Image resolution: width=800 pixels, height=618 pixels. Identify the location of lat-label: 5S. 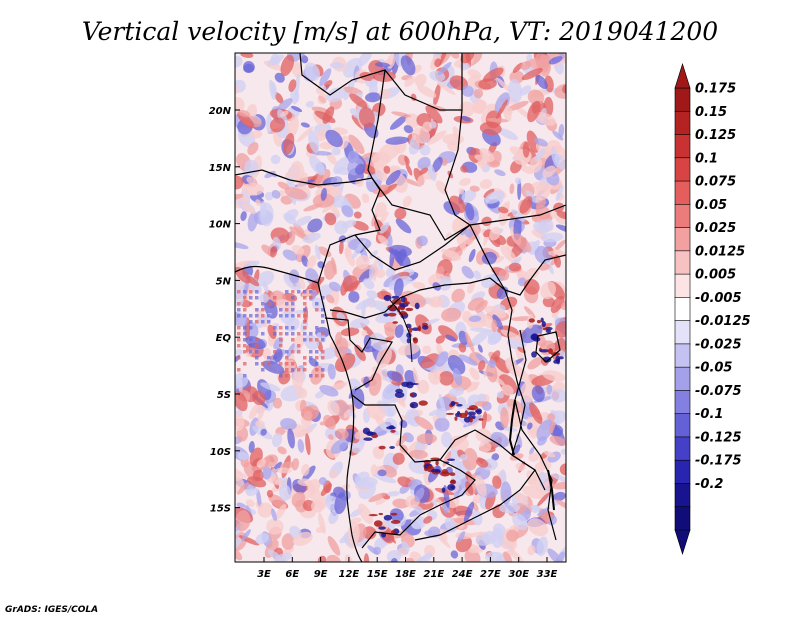
(224, 395).